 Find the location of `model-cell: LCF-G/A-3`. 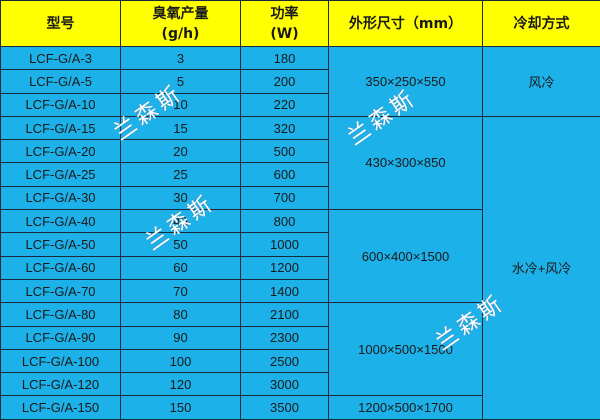

model-cell: LCF-G/A-3 is located at coordinates (61, 58).